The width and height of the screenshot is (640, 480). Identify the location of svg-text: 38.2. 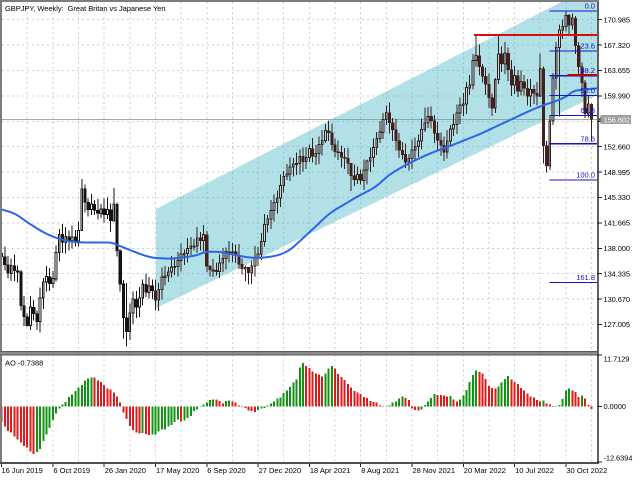
(587, 70).